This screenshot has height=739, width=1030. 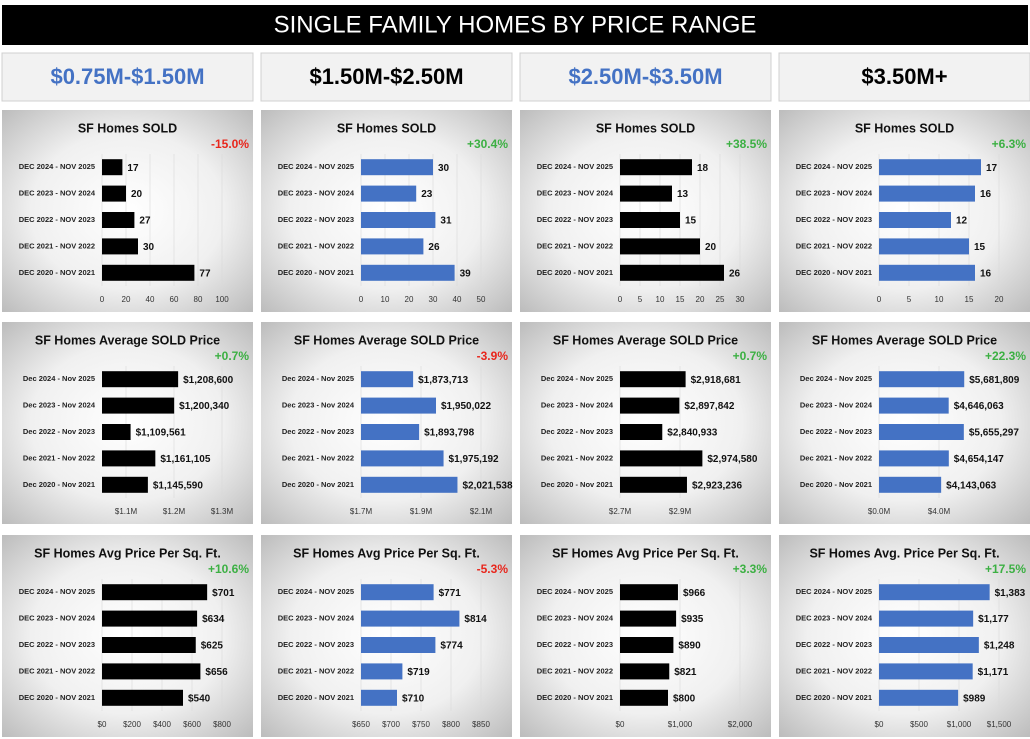 I want to click on x-tick-label: $500, so click(x=919, y=724).